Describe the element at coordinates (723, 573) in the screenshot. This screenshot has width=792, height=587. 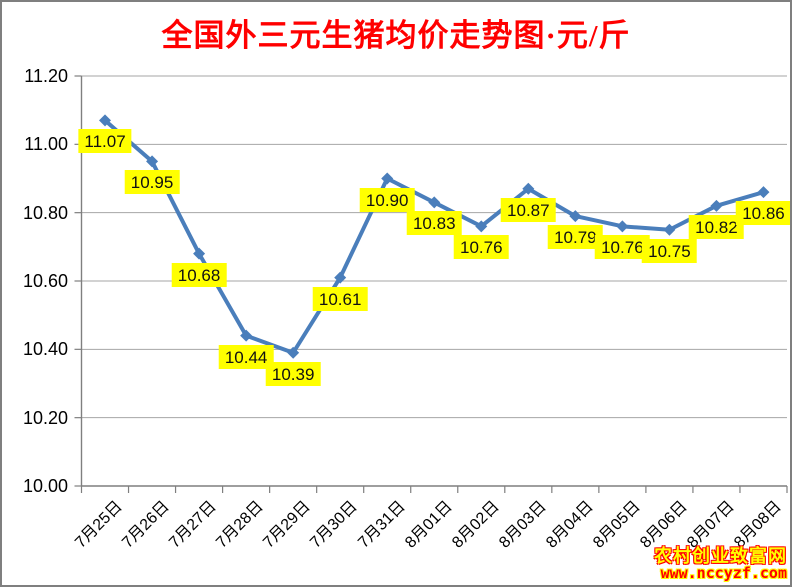
I see `watermark-site-url: www.nccyzf.com` at that location.